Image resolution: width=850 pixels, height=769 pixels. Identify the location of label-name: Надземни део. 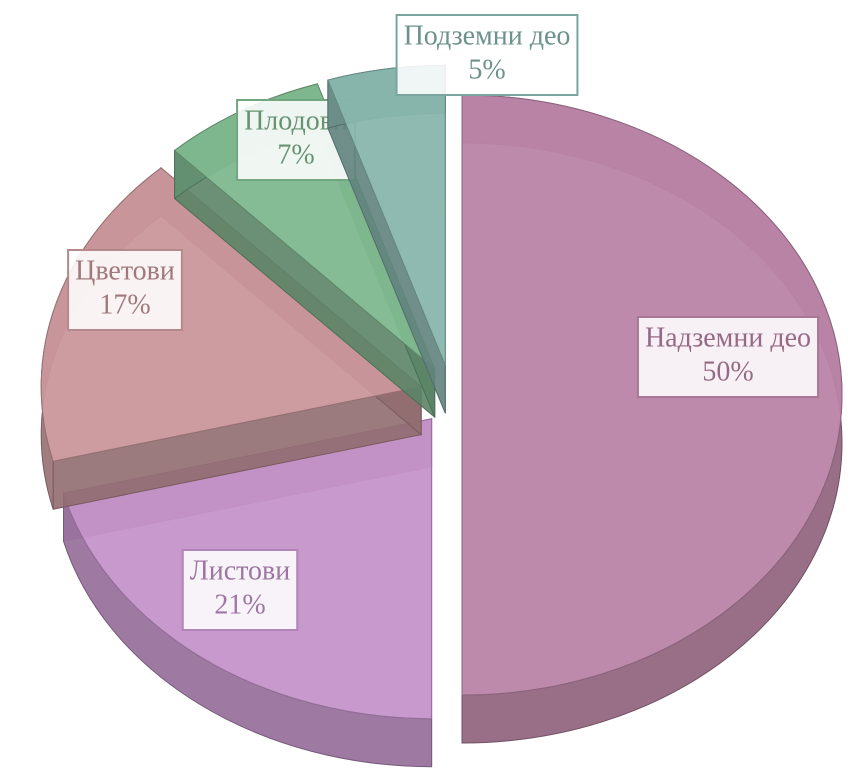
(728, 337).